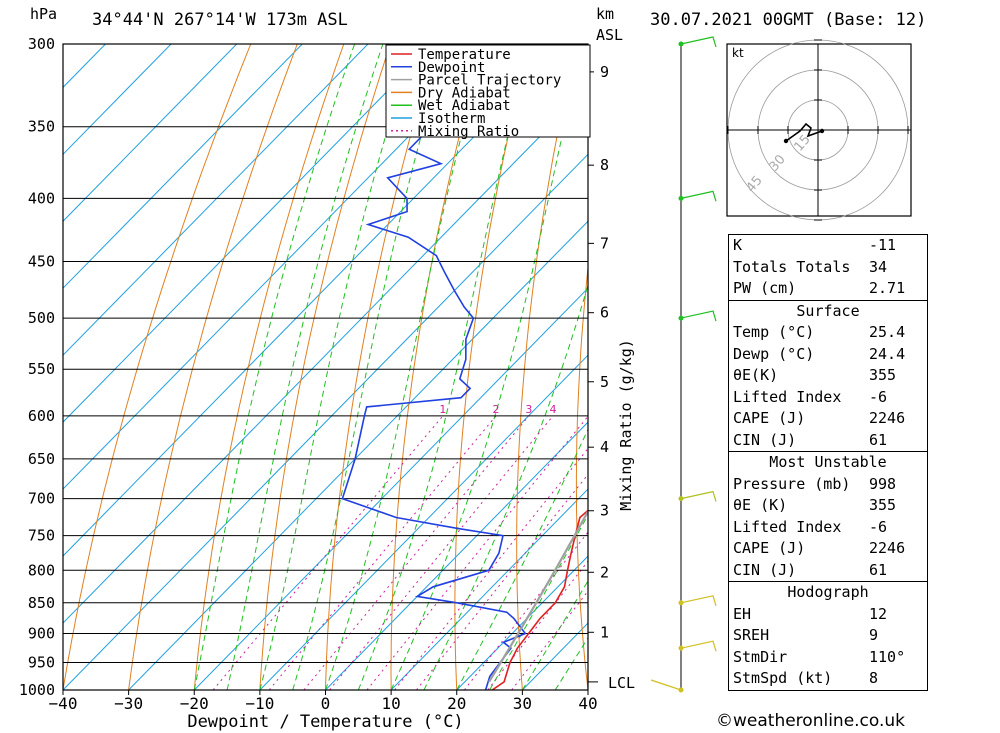  Describe the element at coordinates (41, 633) in the screenshot. I see `pressure-tick-label: 900` at that location.